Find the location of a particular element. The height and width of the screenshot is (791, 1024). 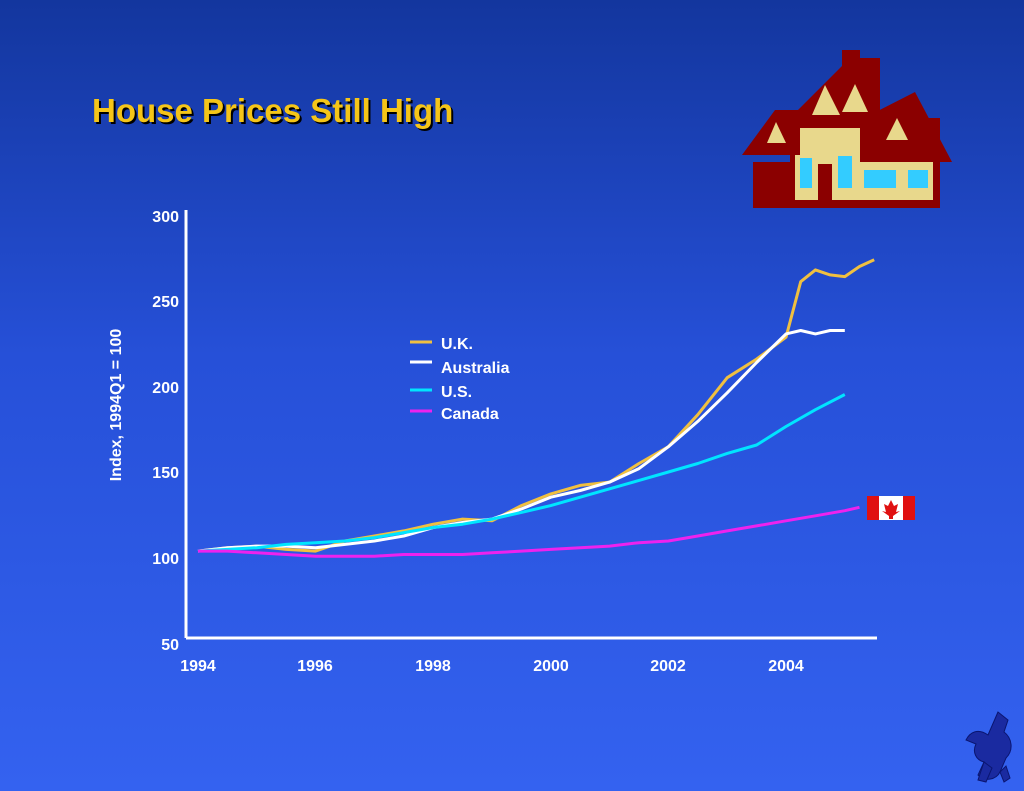

x-tick-label: 2002 is located at coordinates (668, 666).